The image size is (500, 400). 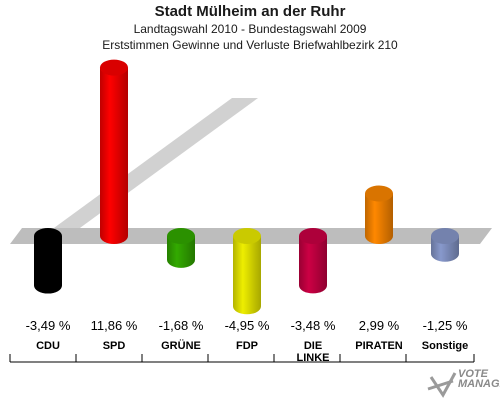 What do you see at coordinates (313, 261) in the screenshot?
I see `bar-die-linke` at bounding box center [313, 261].